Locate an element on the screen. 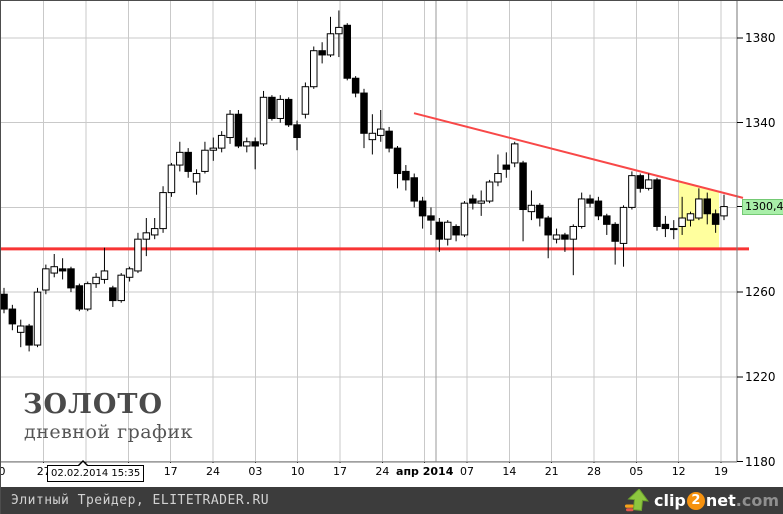 Image resolution: width=783 pixels, height=514 pixels. x-axis-label: 07 is located at coordinates (467, 471).